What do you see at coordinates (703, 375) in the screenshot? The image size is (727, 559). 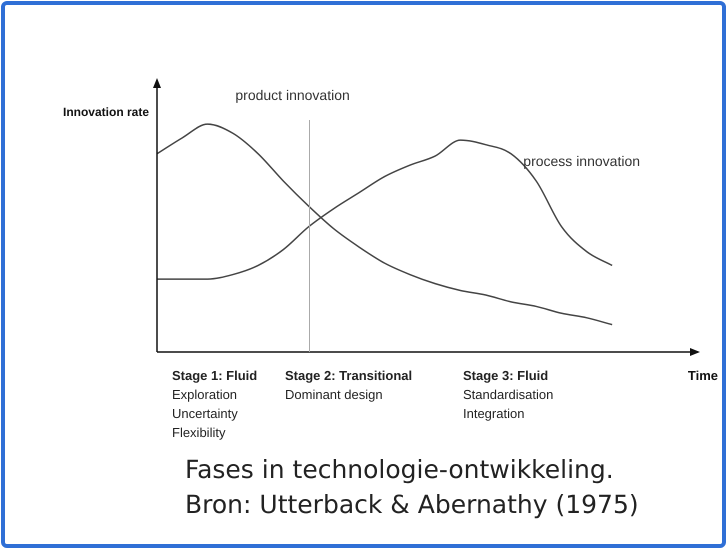 I see `x-axis-title: Time` at bounding box center [703, 375].